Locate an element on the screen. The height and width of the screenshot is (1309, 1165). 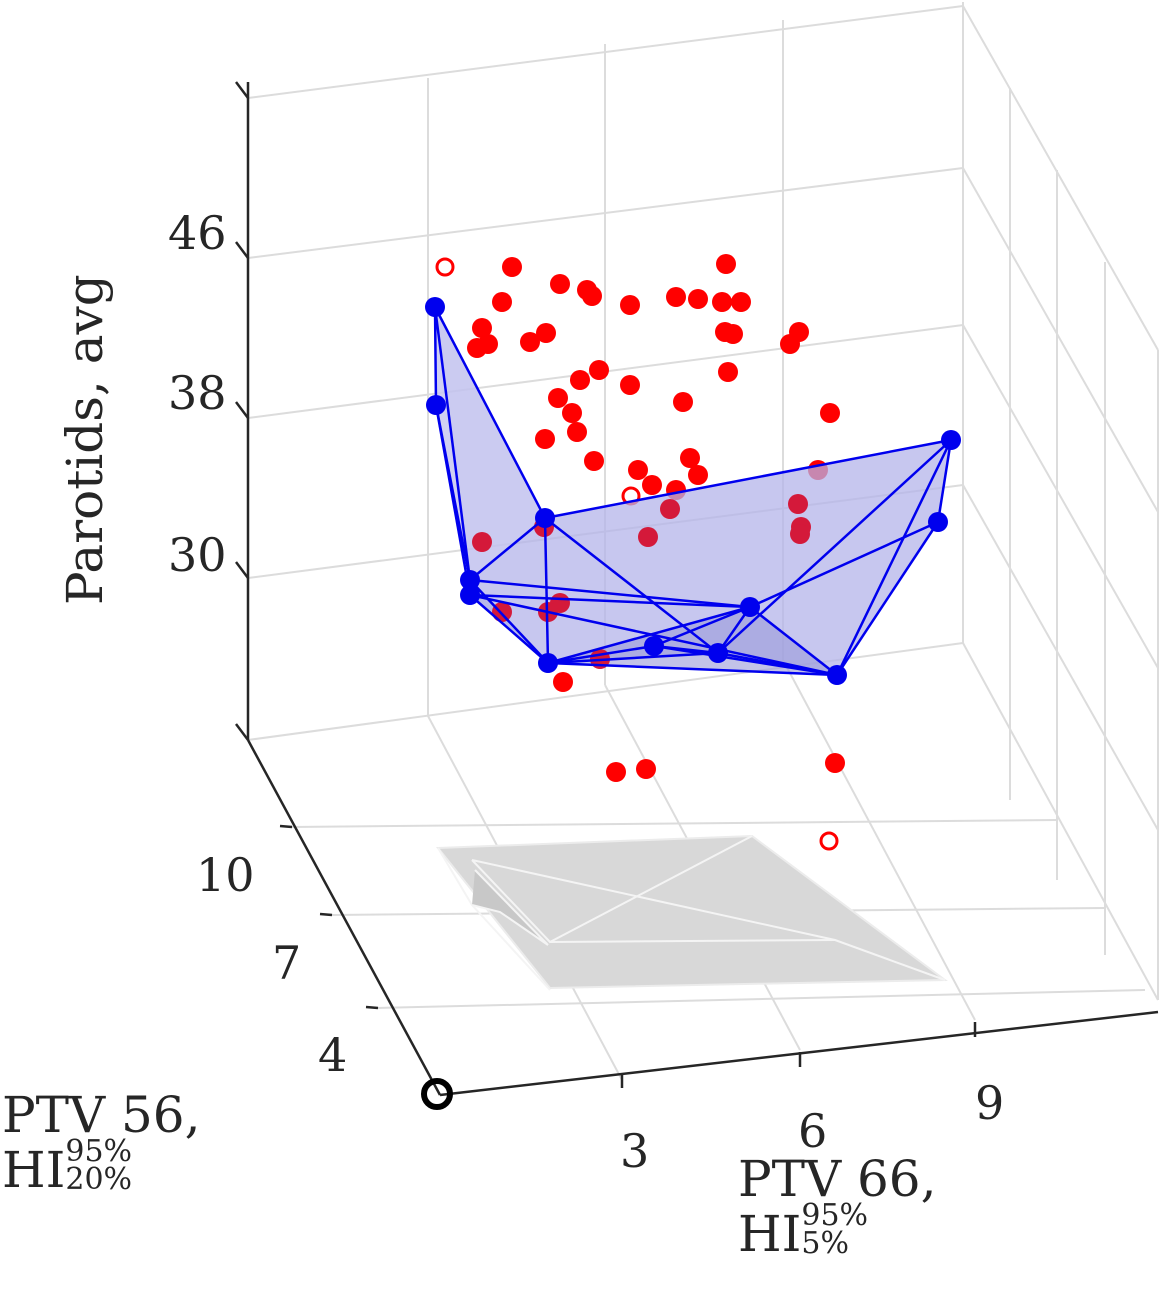
y-tick-4: 4 is located at coordinates (333, 1055).